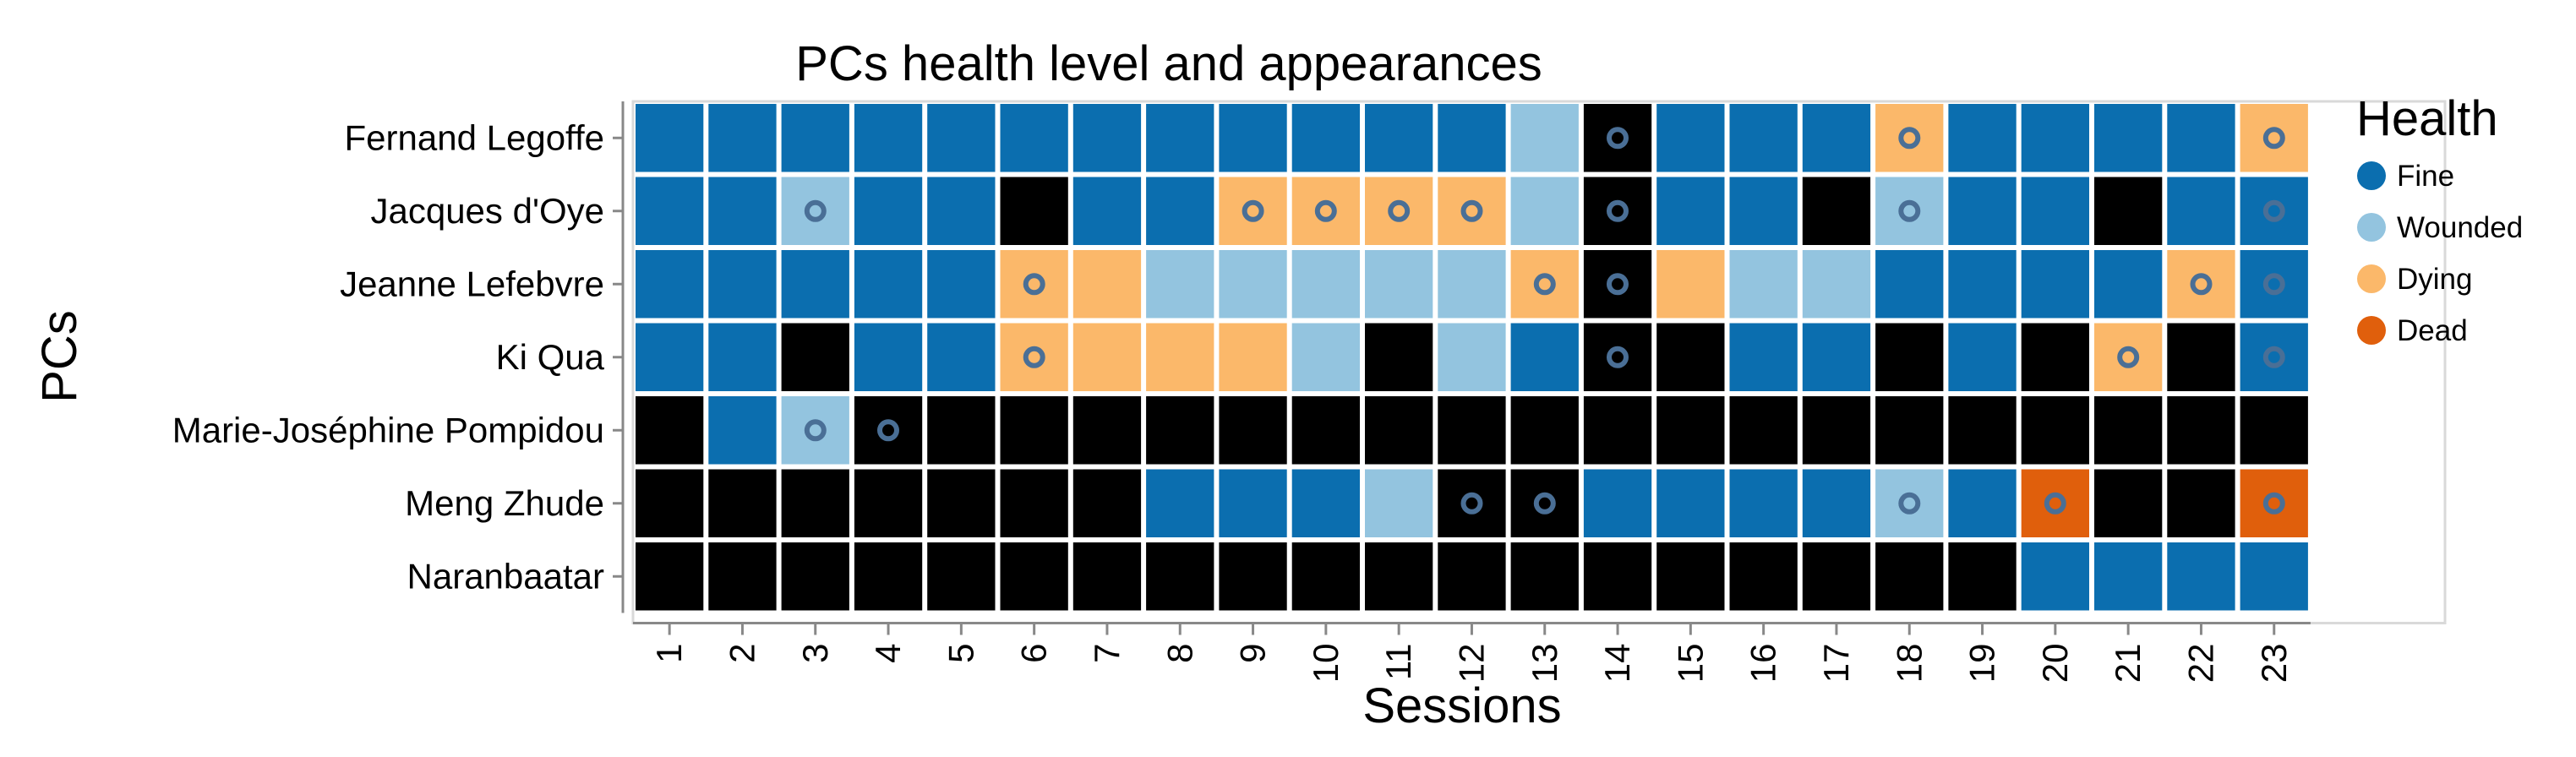 The width and height of the screenshot is (2576, 757). Describe the element at coordinates (1179, 653) in the screenshot. I see `x-tick-label: 8` at that location.